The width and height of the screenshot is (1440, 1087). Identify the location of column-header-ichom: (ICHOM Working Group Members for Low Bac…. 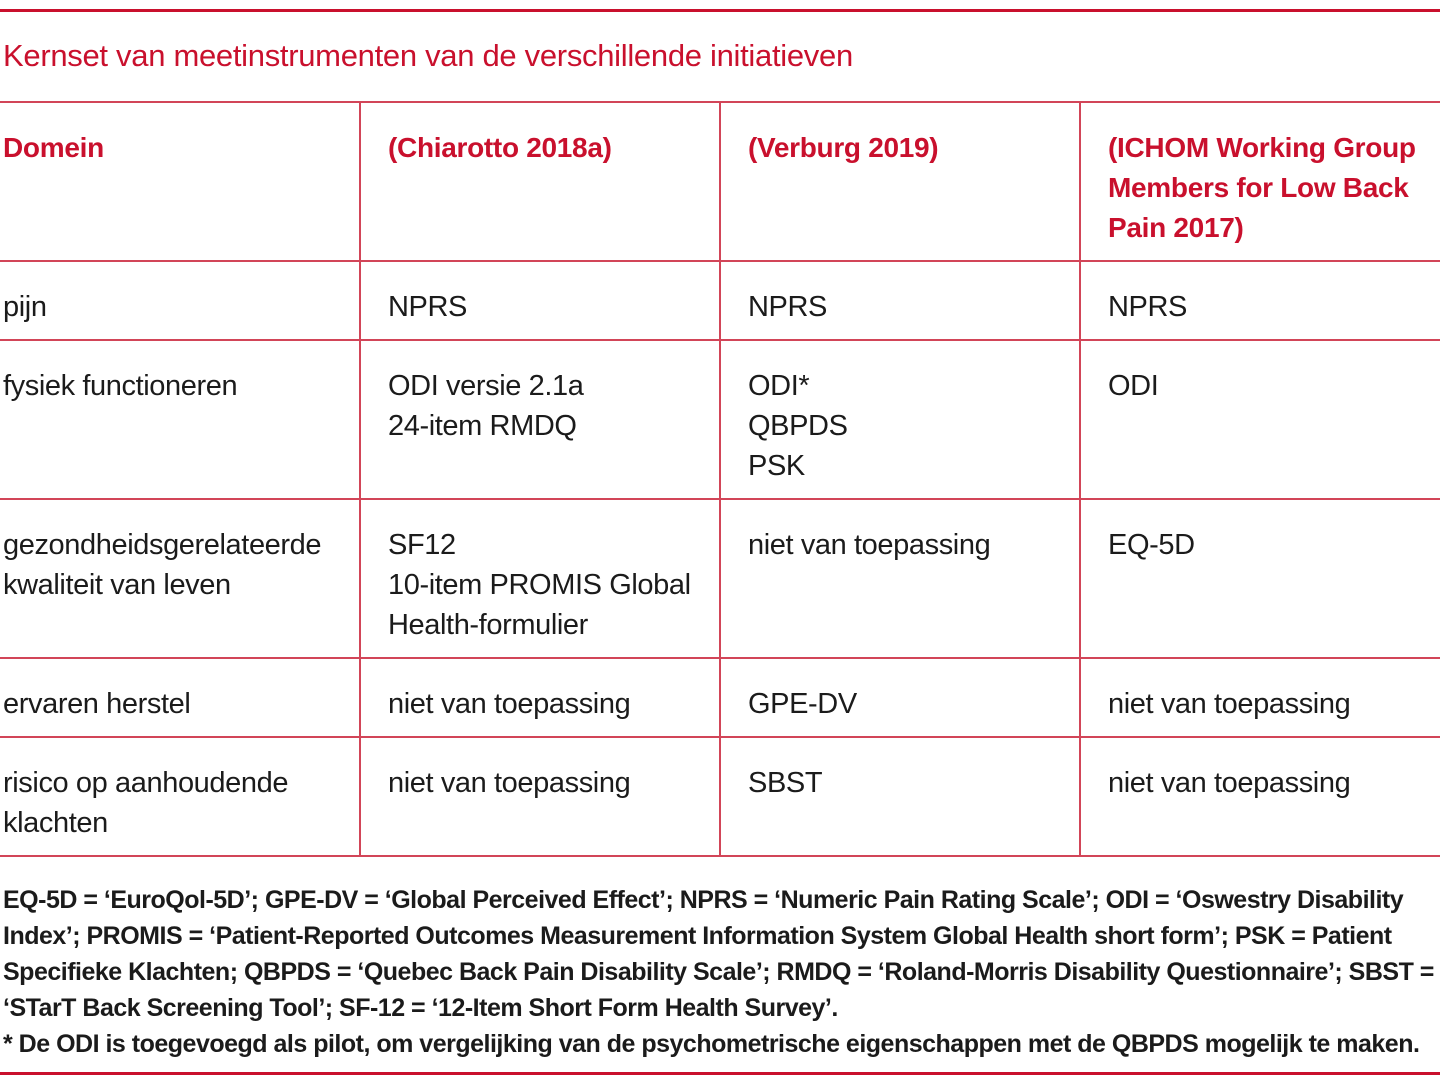
(1259, 182).